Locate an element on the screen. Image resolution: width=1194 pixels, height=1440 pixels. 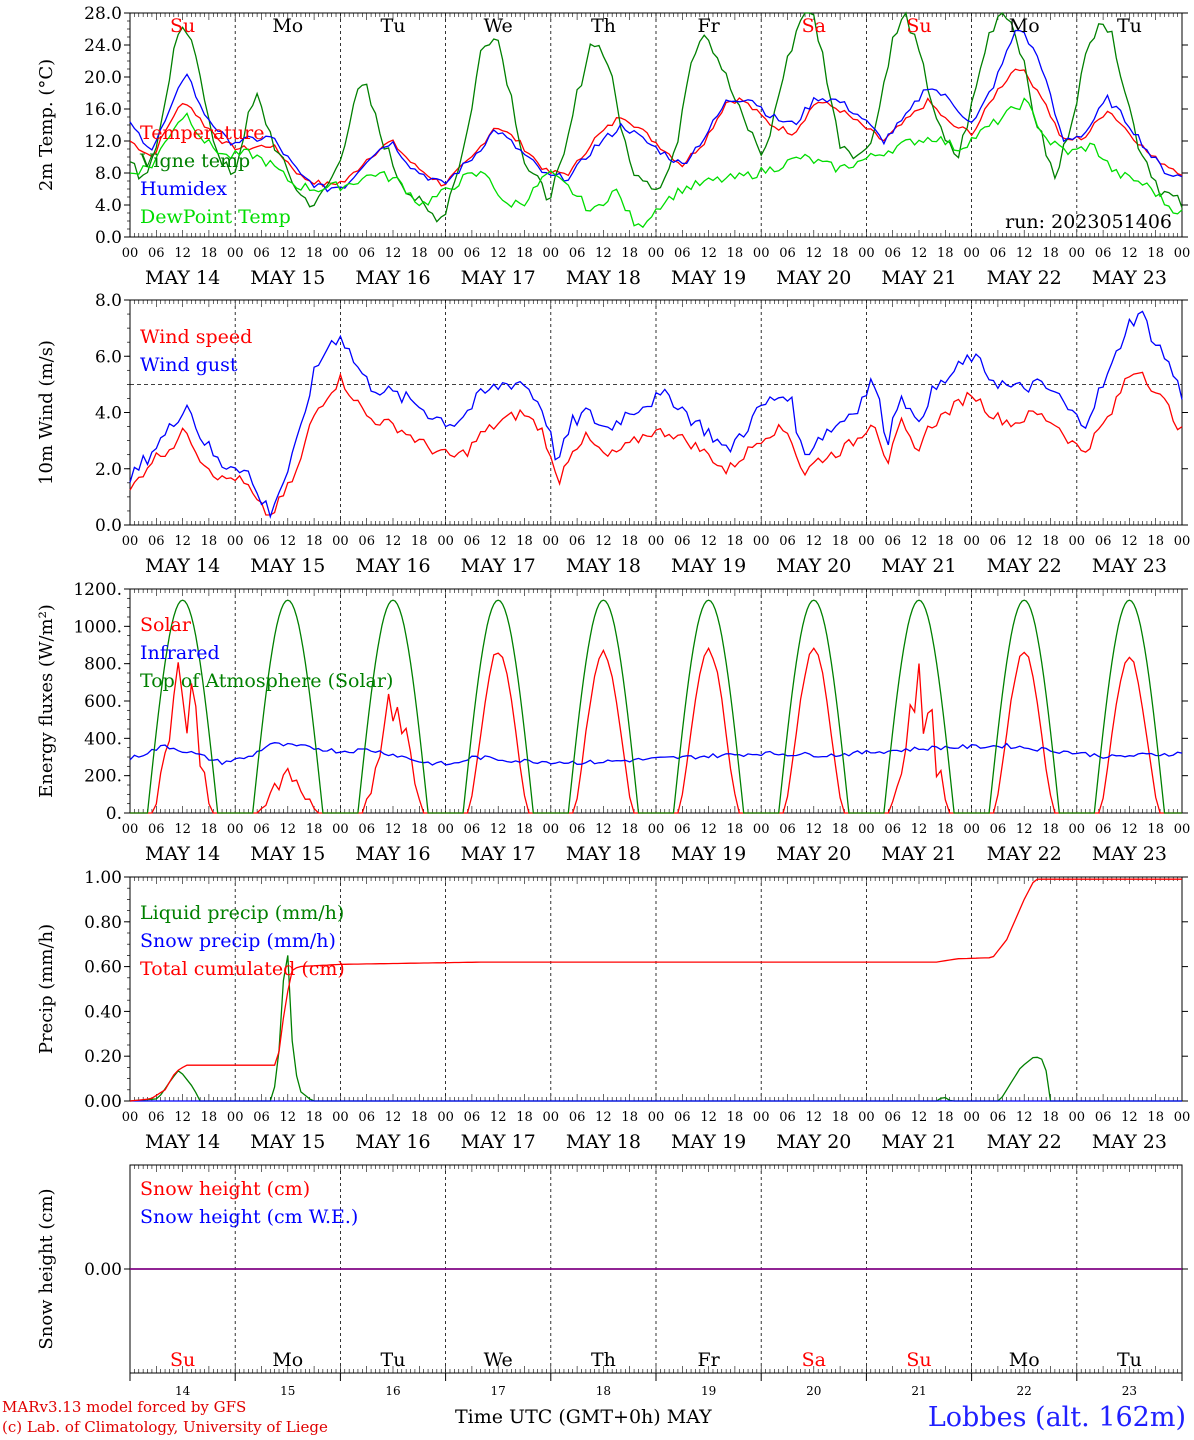
day-number-label: 14 is located at coordinates (183, 1391).